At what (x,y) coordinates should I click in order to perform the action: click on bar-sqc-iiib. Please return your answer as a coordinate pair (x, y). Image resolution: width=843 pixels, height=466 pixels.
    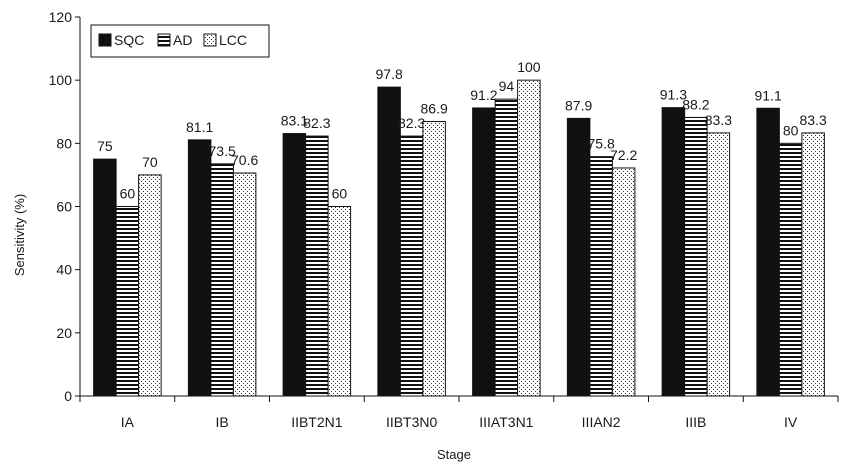
    Looking at the image, I should click on (673, 252).